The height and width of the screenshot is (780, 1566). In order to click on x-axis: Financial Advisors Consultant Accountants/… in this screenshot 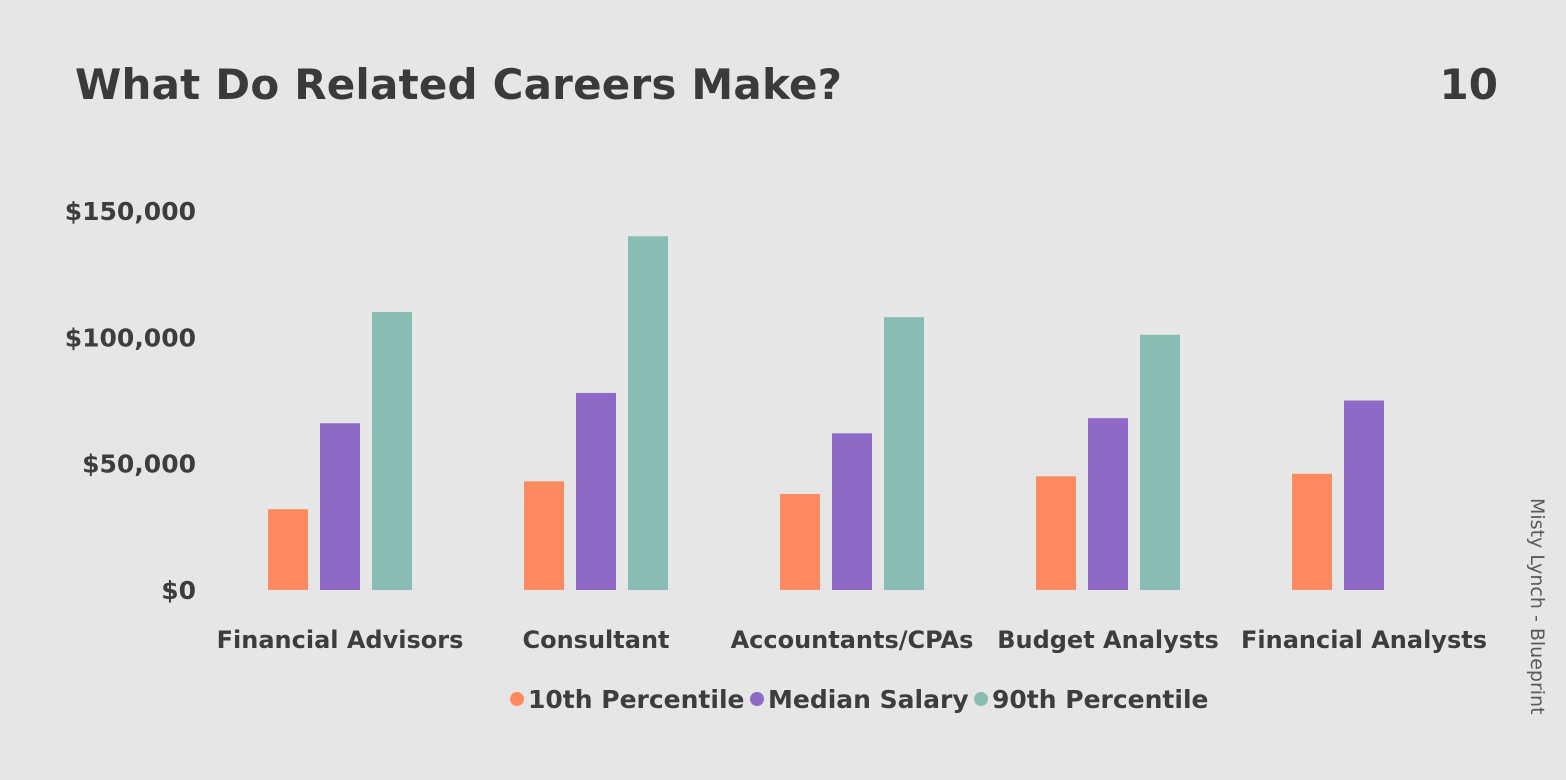, I will do `click(852, 640)`.